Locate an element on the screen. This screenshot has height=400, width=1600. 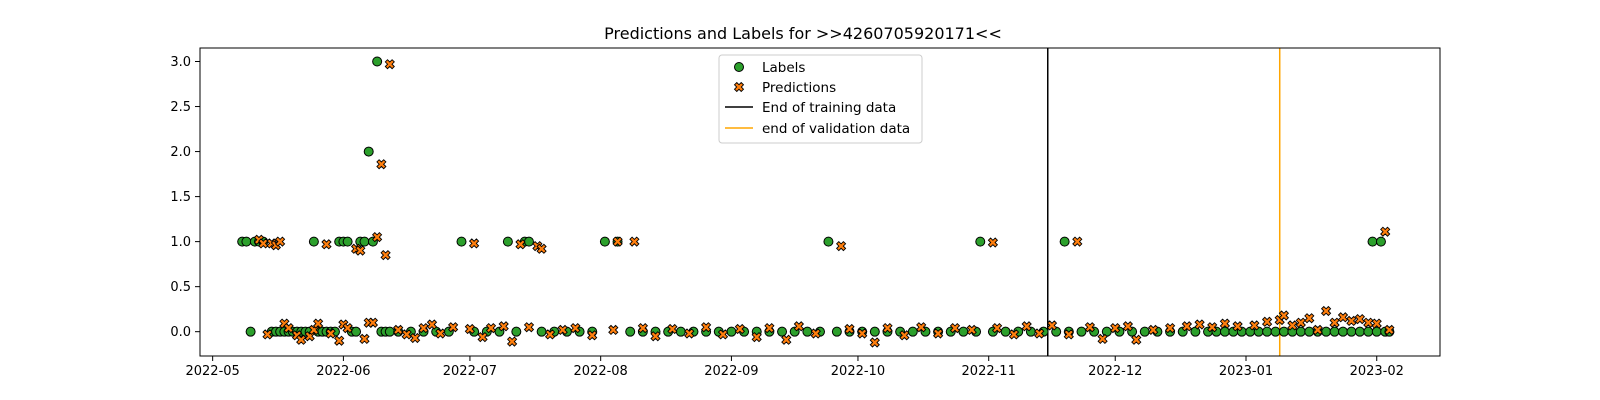
x-tick-label: 2022-09 is located at coordinates (731, 371).